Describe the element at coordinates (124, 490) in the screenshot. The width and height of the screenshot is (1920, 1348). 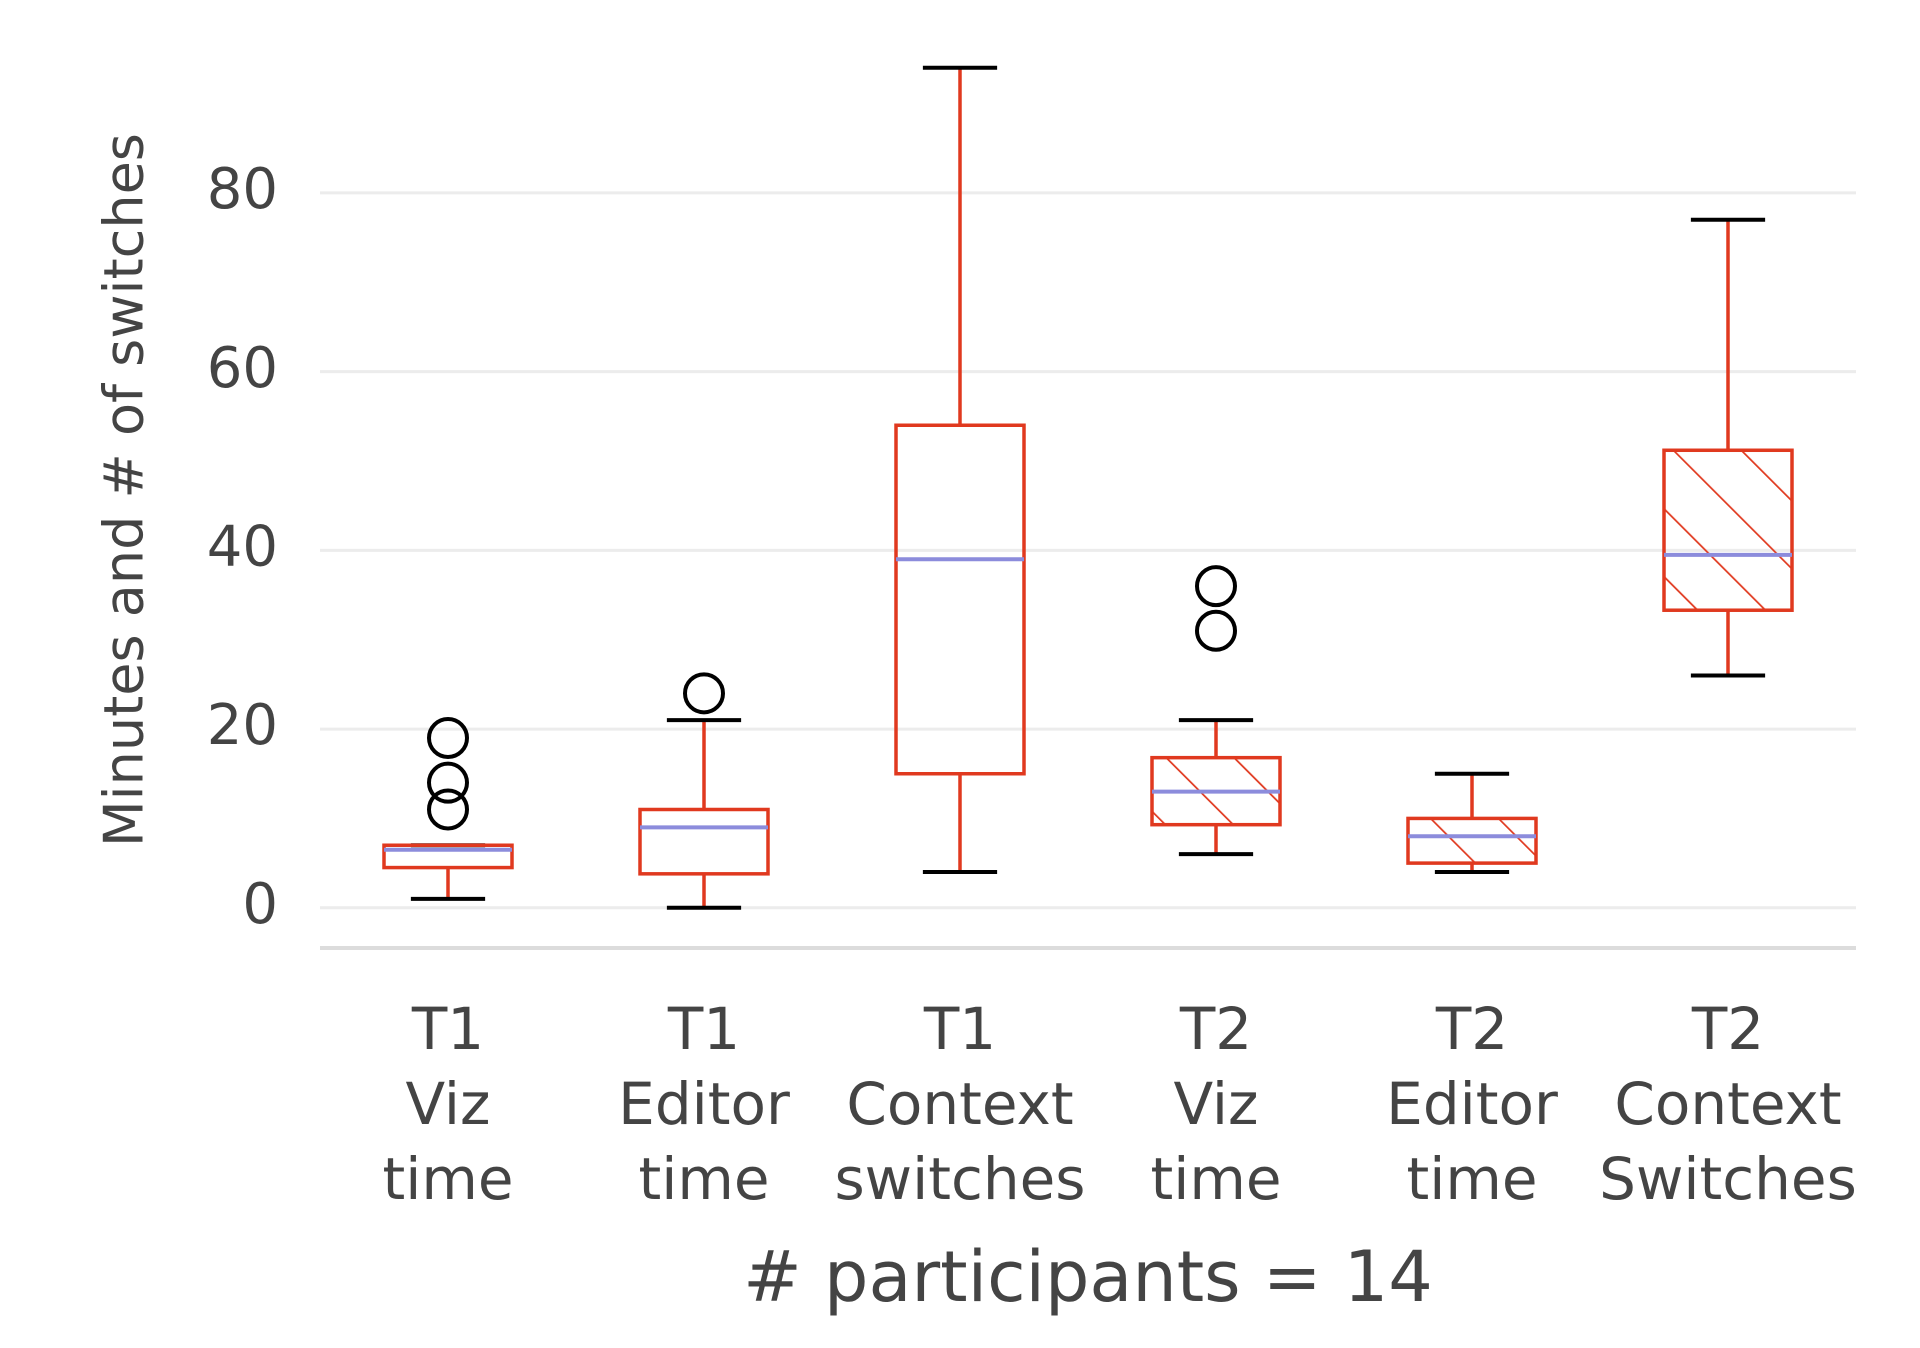
I see `y-axis-label: Minutes and # of switches` at that location.